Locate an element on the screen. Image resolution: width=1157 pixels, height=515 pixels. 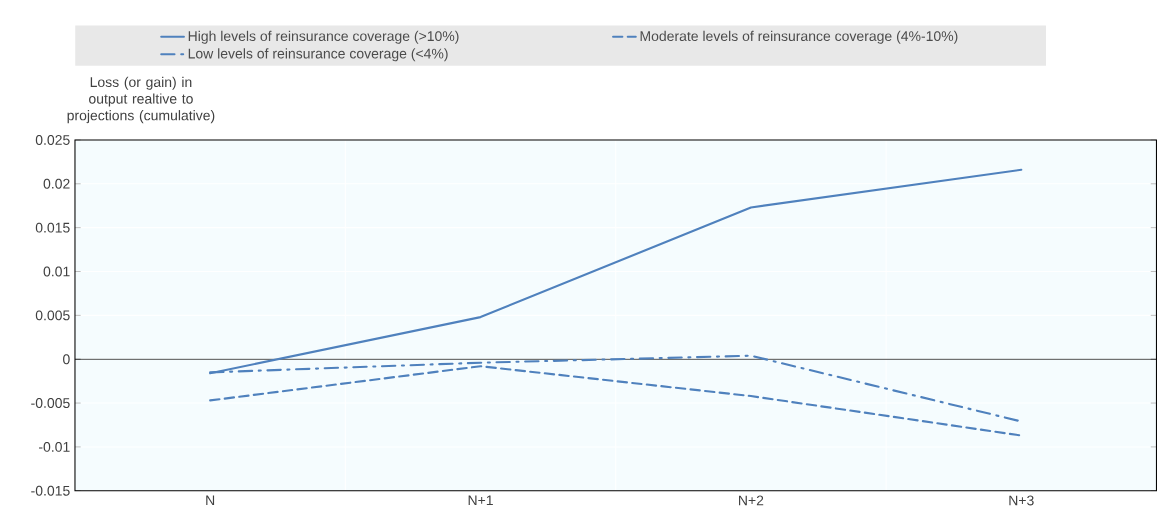
y-tick-label: 0.005 is located at coordinates (52, 315).